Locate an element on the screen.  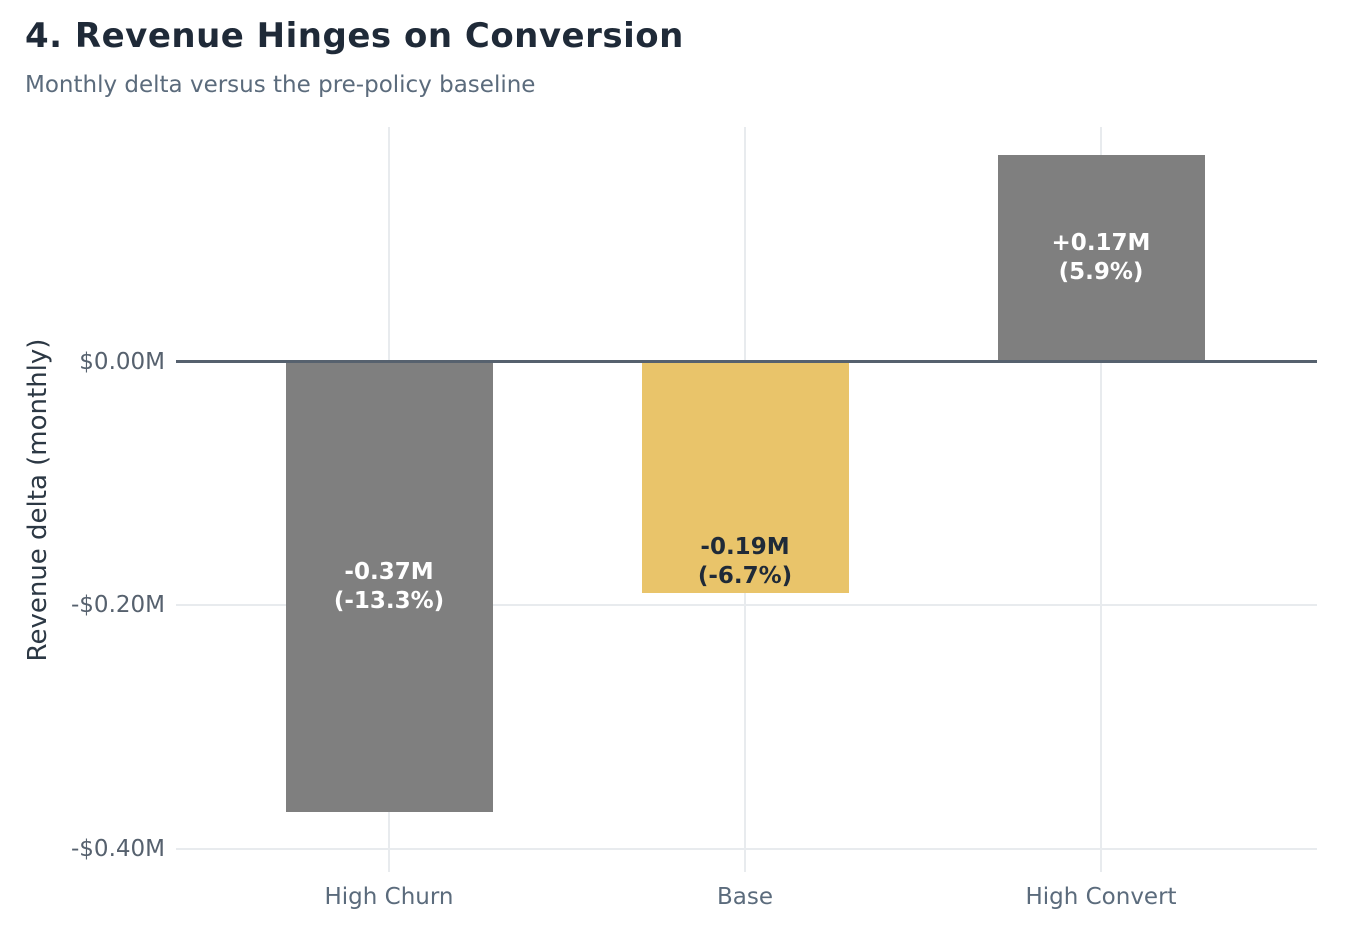
bar-value-label-high-churn: -0.37M (-13.3%) is located at coordinates (389, 587).